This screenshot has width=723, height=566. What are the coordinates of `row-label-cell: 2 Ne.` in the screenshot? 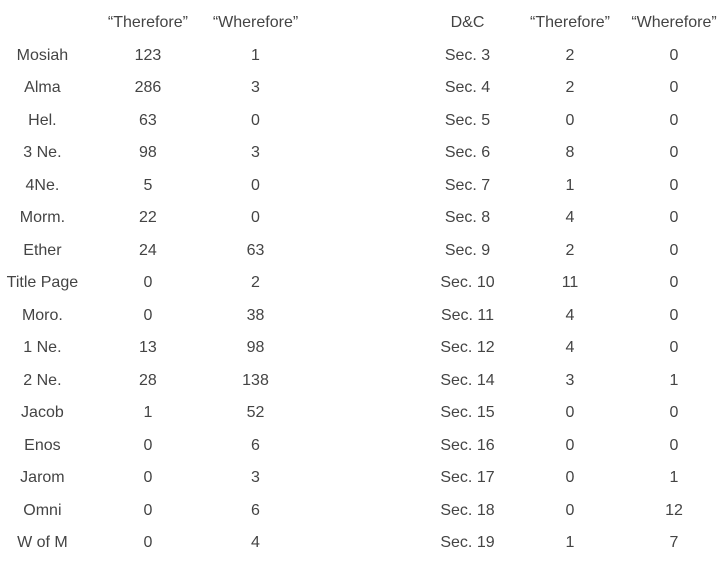 It's located at (42, 380).